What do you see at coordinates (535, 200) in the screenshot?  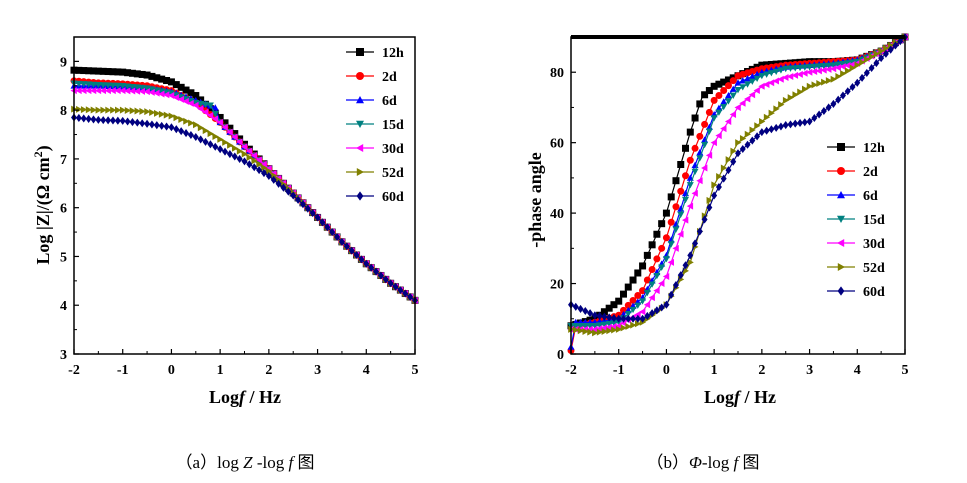 I see `y-axis-label: -phase angle` at bounding box center [535, 200].